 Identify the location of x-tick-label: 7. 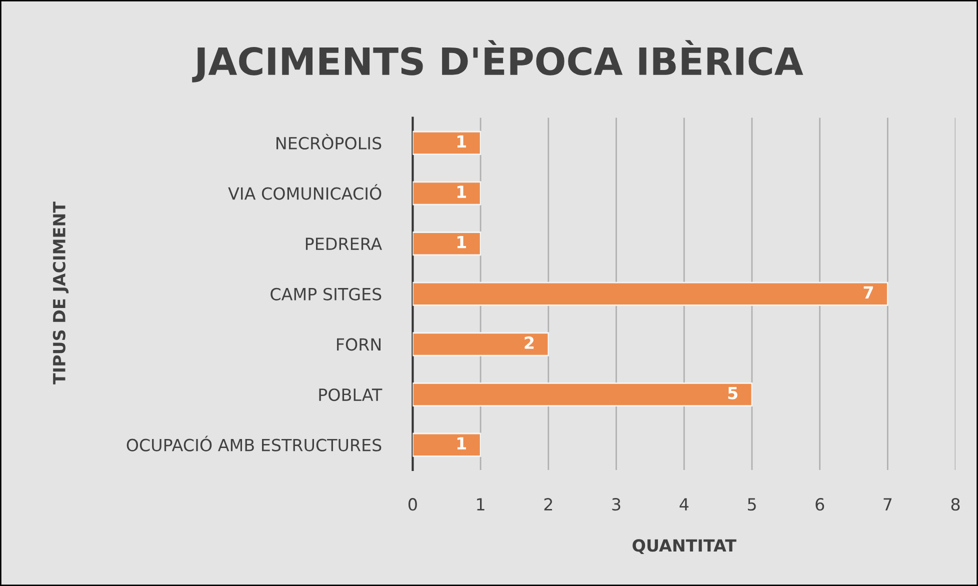
(888, 504).